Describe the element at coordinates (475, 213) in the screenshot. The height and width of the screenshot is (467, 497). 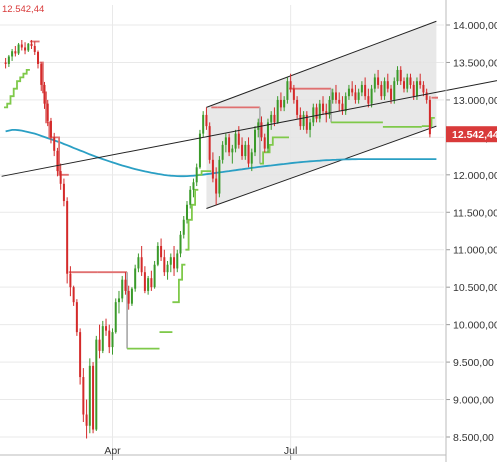
I see `y-tick-label: 11.500,00` at that location.